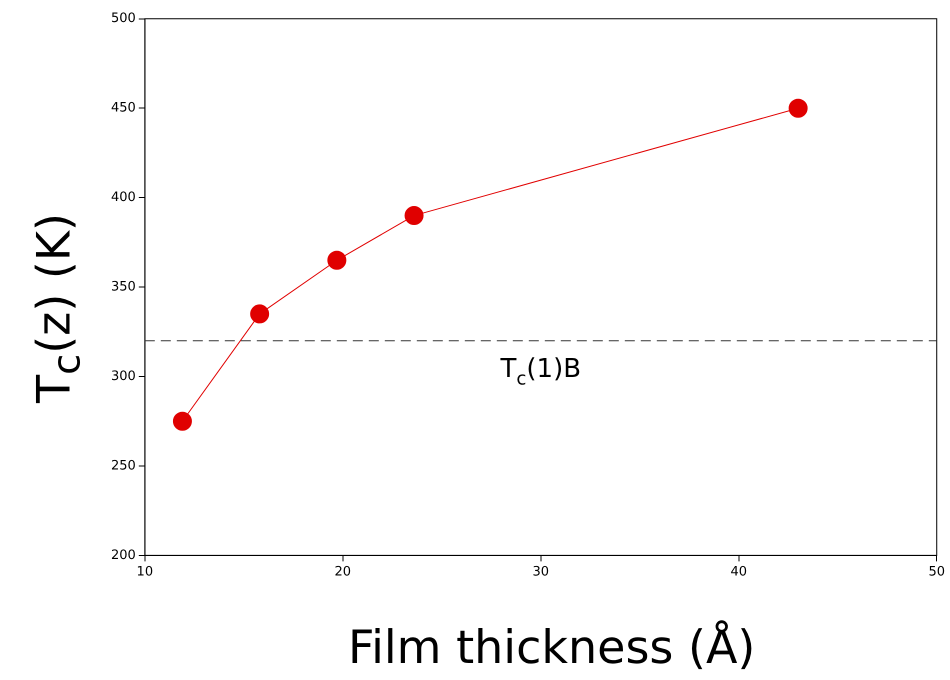 This screenshot has width=950, height=680. I want to click on y-tick-label: 400, so click(123, 198).